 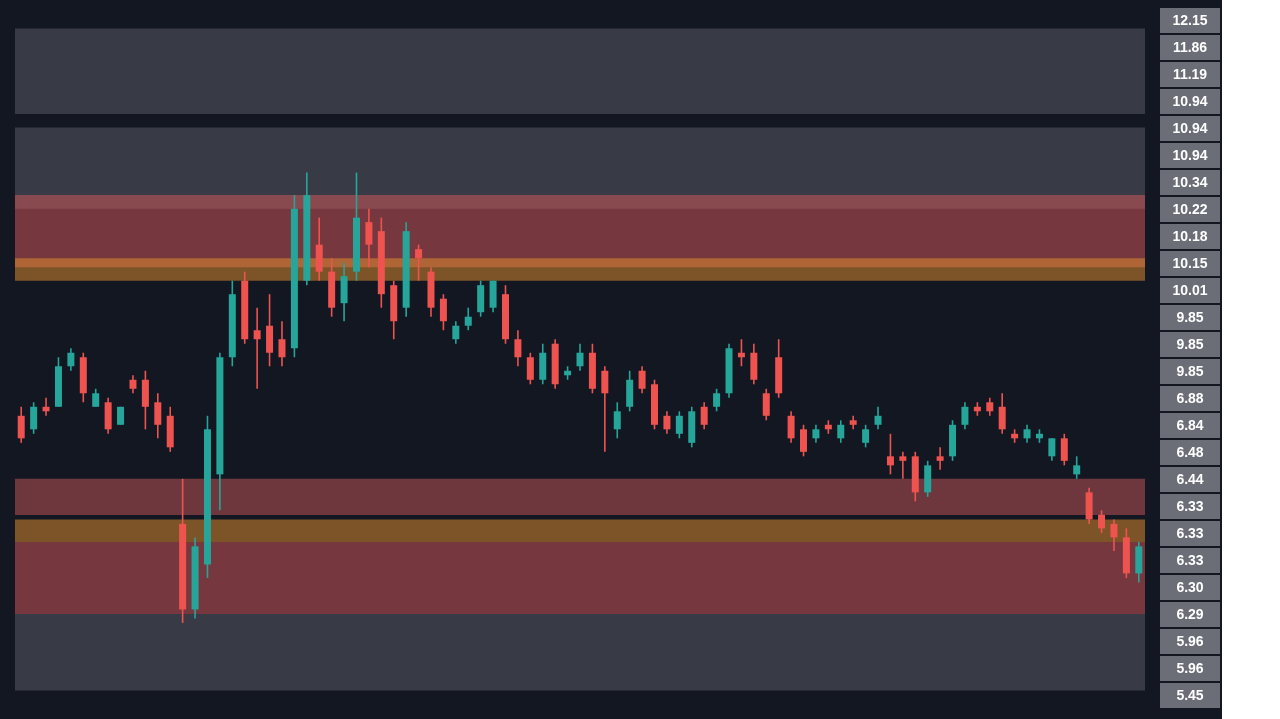 I want to click on text: 6.84, so click(x=1190, y=424).